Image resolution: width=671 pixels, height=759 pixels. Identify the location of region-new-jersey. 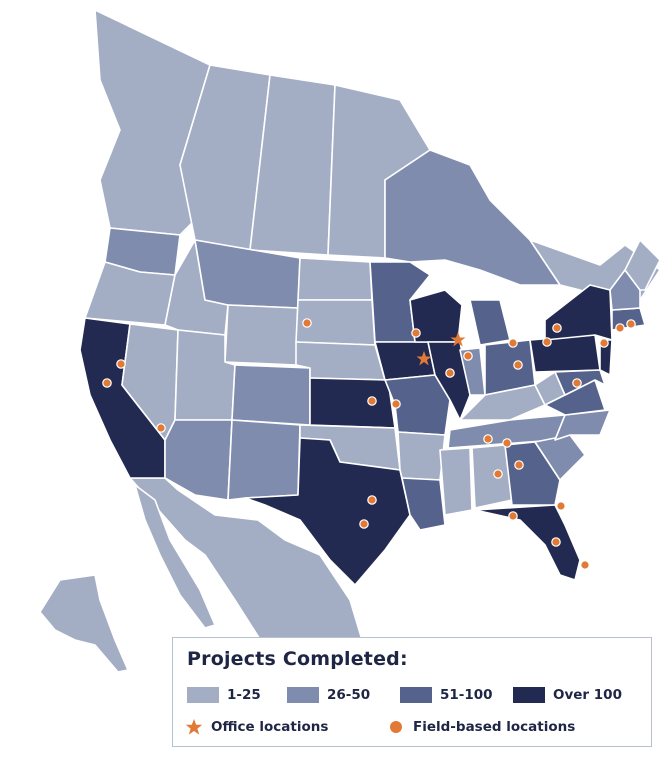
(606, 357).